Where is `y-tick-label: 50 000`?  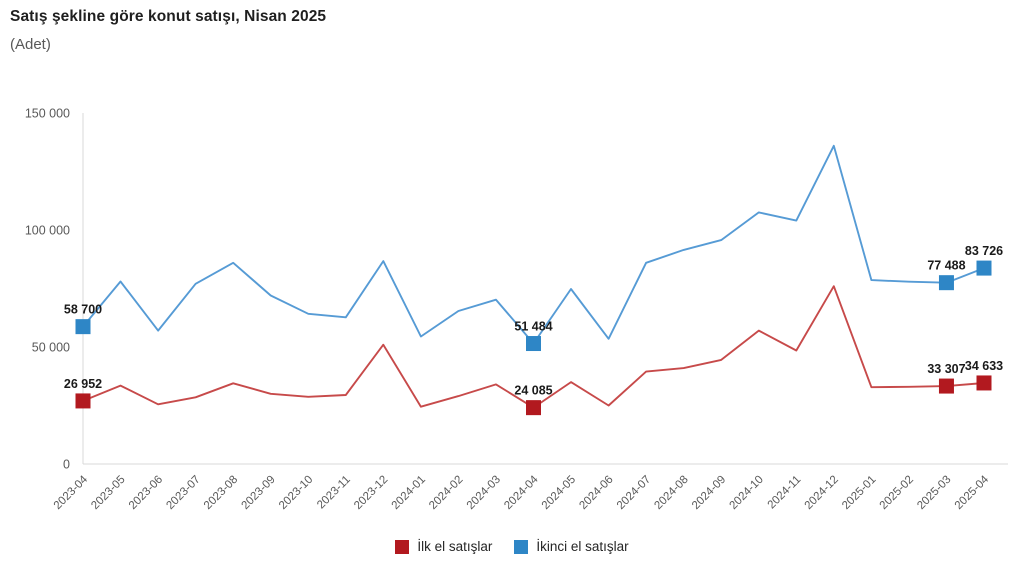 y-tick-label: 50 000 is located at coordinates (51, 348).